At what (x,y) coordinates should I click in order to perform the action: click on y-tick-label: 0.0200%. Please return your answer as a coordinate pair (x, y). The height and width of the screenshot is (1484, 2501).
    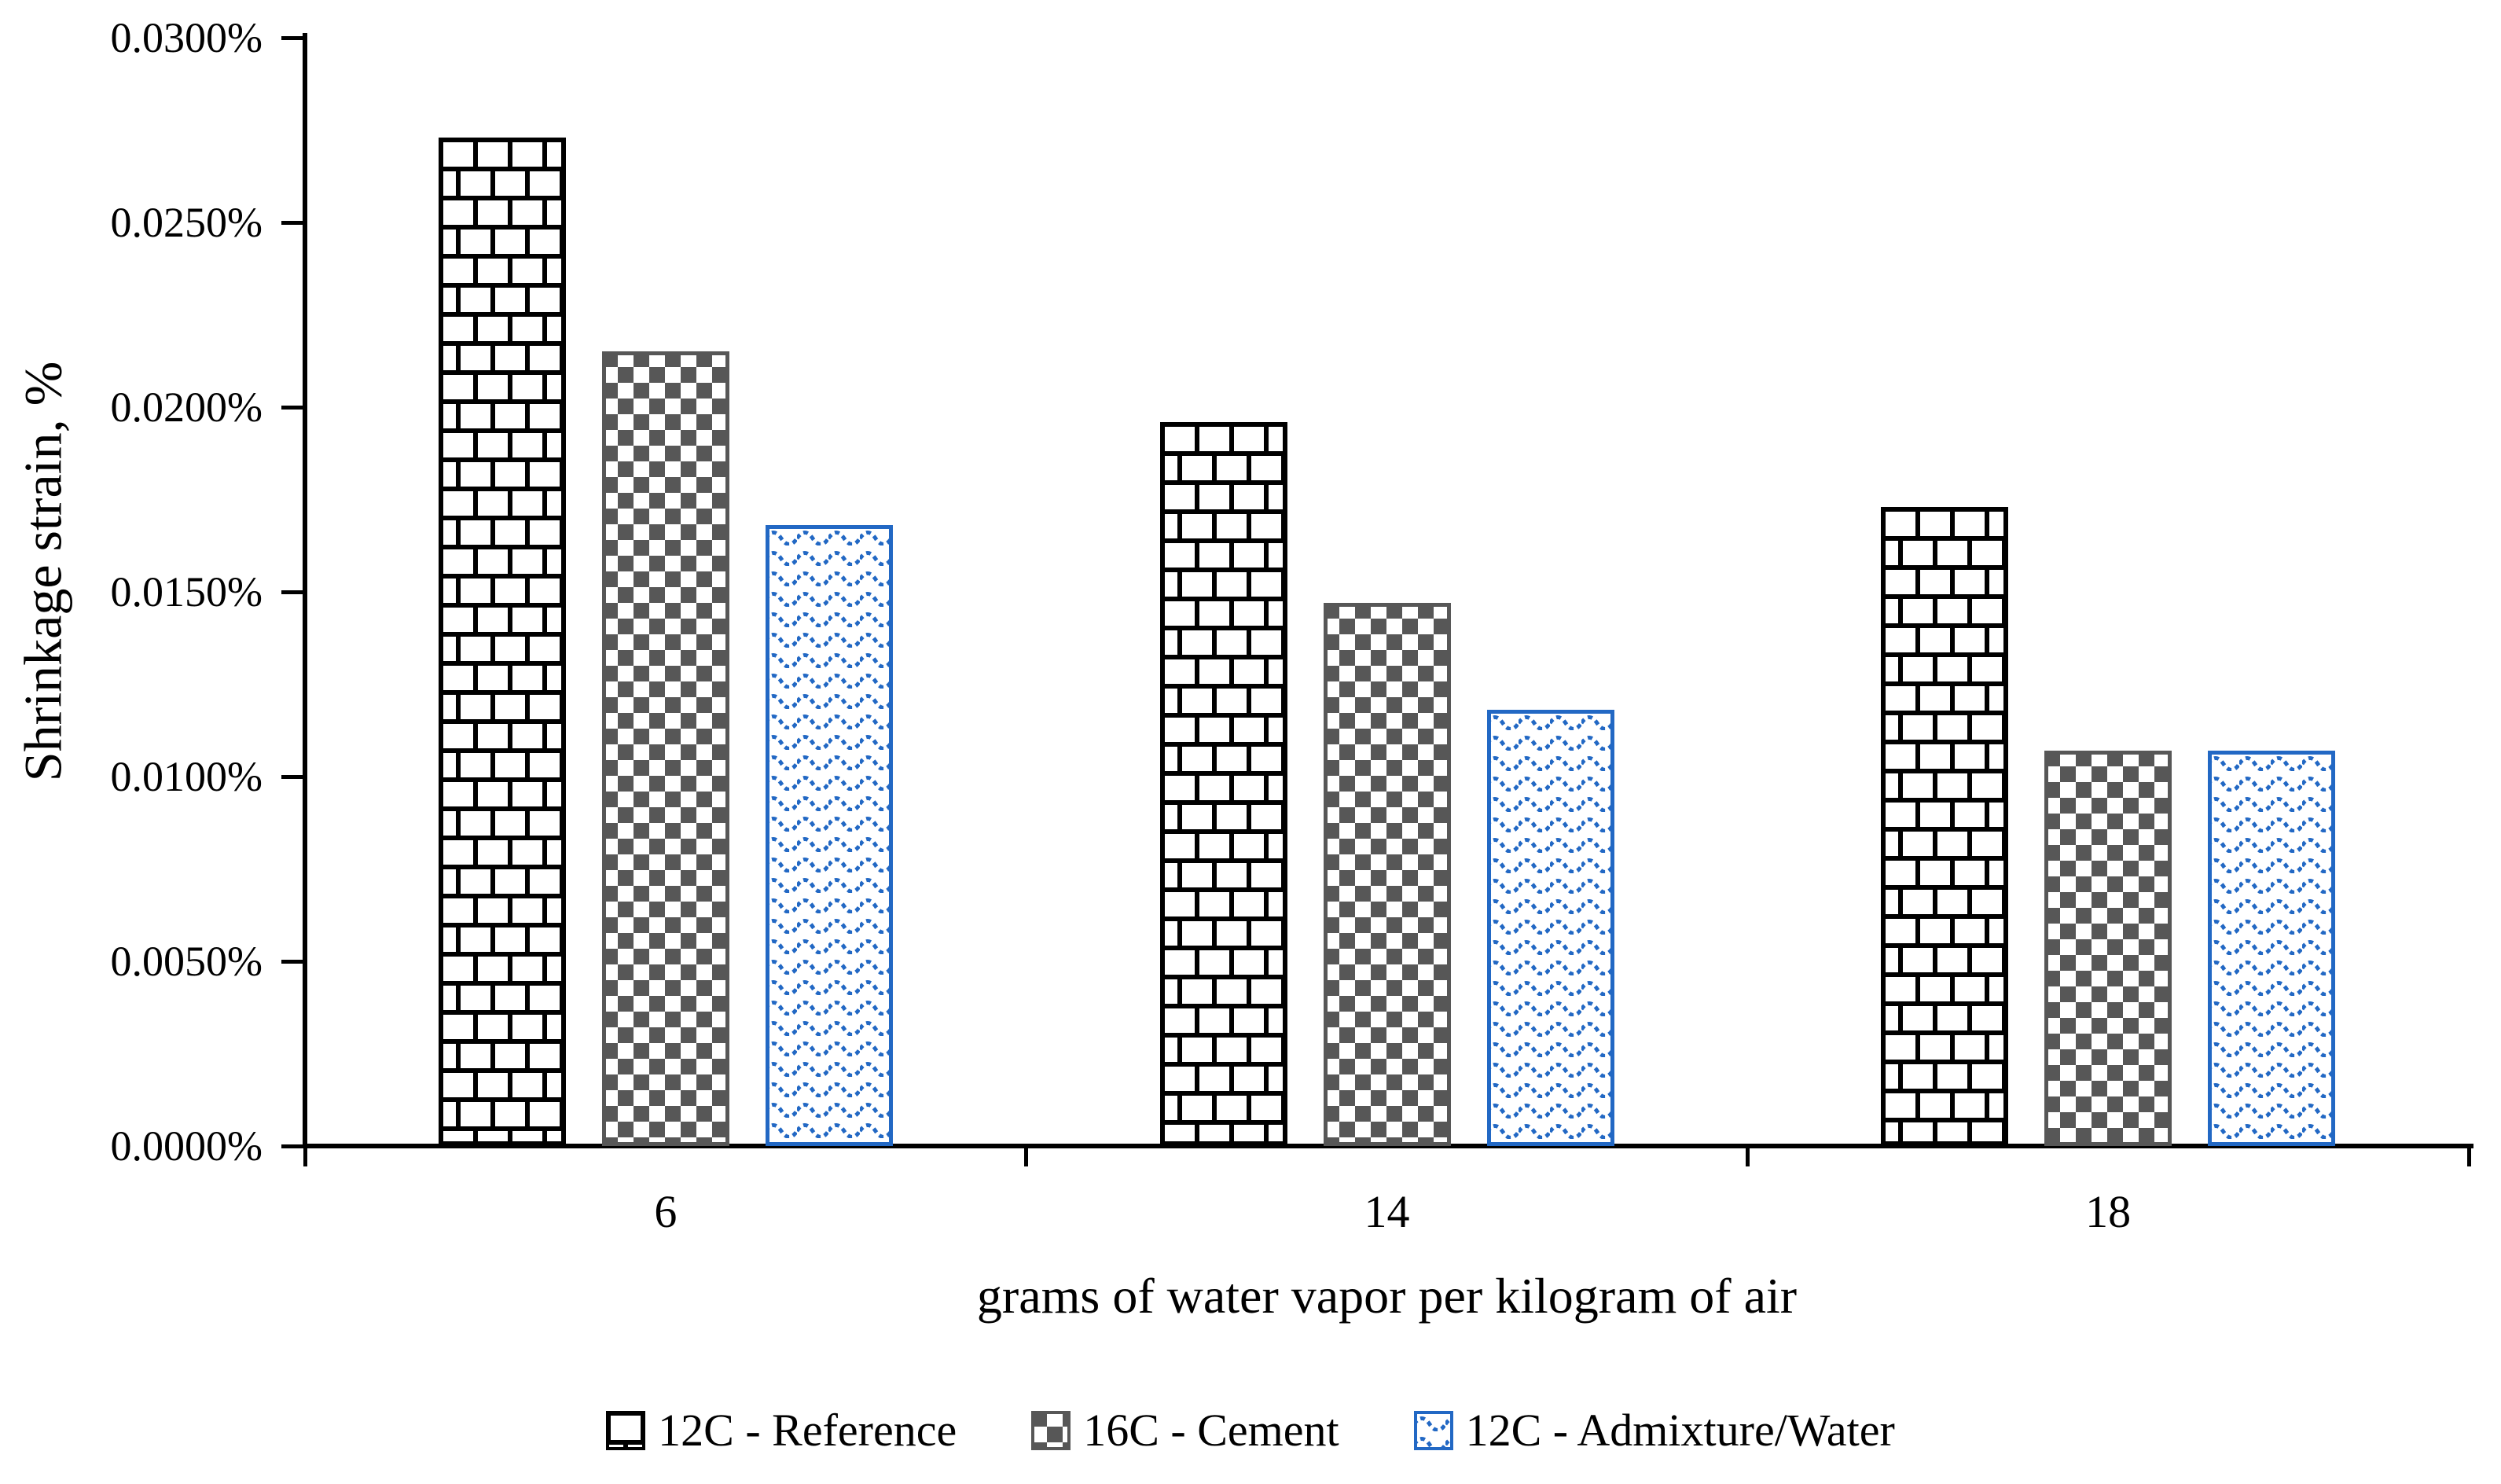
    Looking at the image, I should click on (186, 407).